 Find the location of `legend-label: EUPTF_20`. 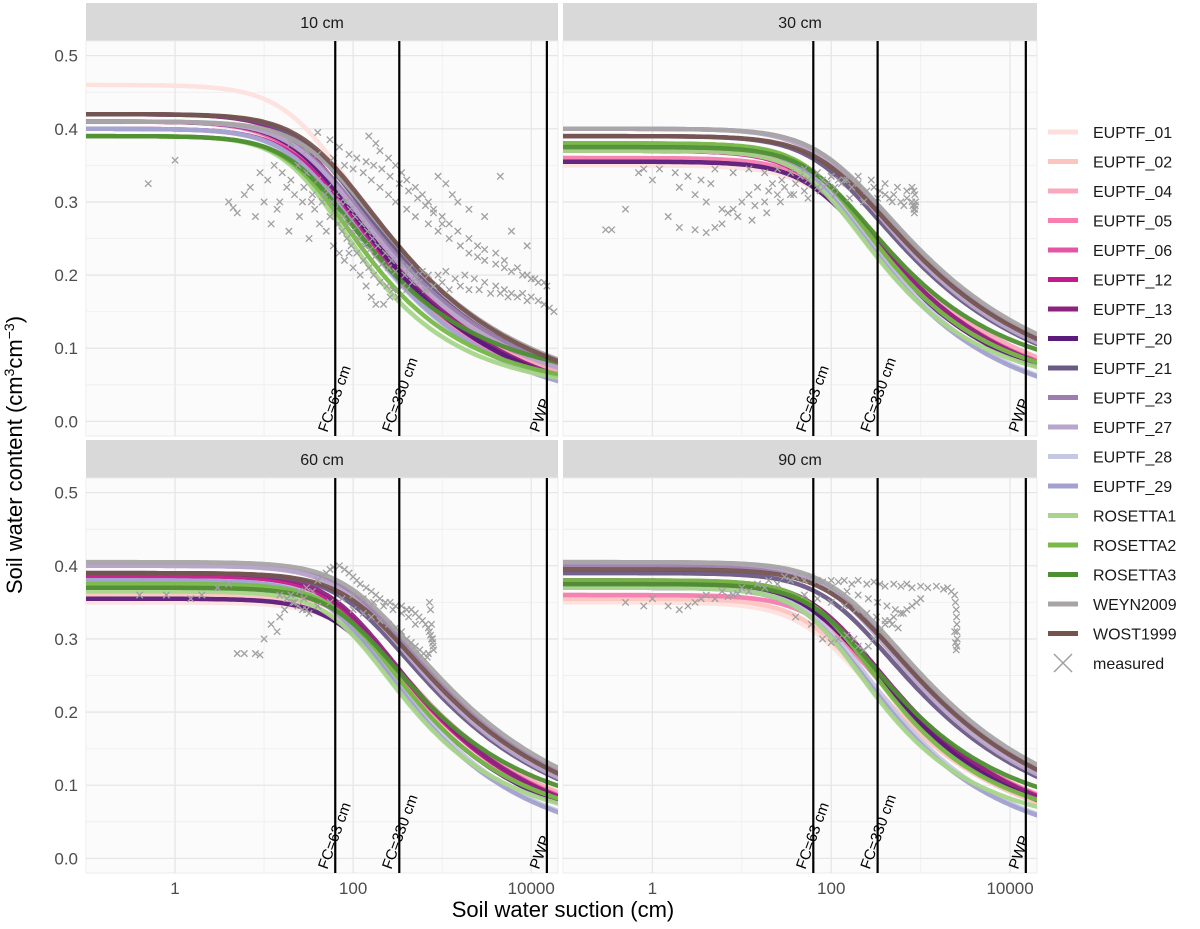

legend-label: EUPTF_20 is located at coordinates (1132, 340).